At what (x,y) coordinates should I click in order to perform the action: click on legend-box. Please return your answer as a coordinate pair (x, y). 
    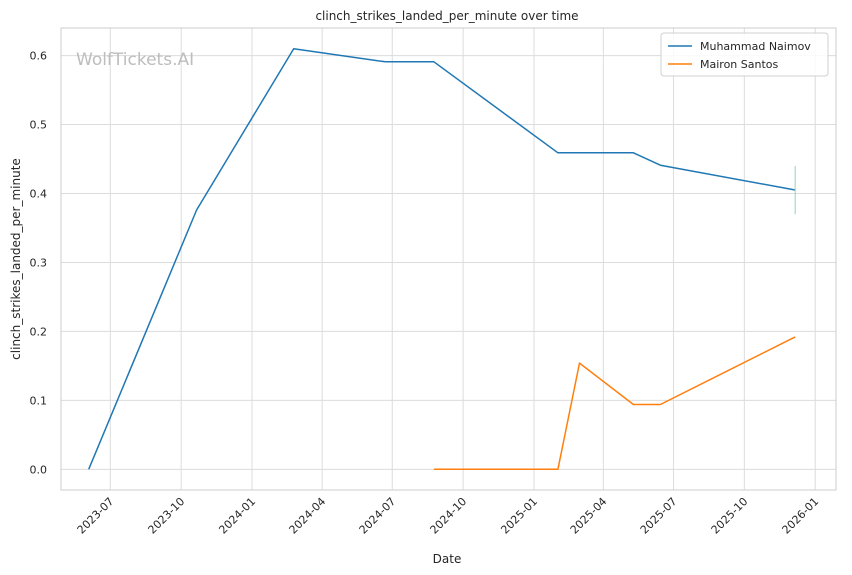
    Looking at the image, I should click on (744, 54).